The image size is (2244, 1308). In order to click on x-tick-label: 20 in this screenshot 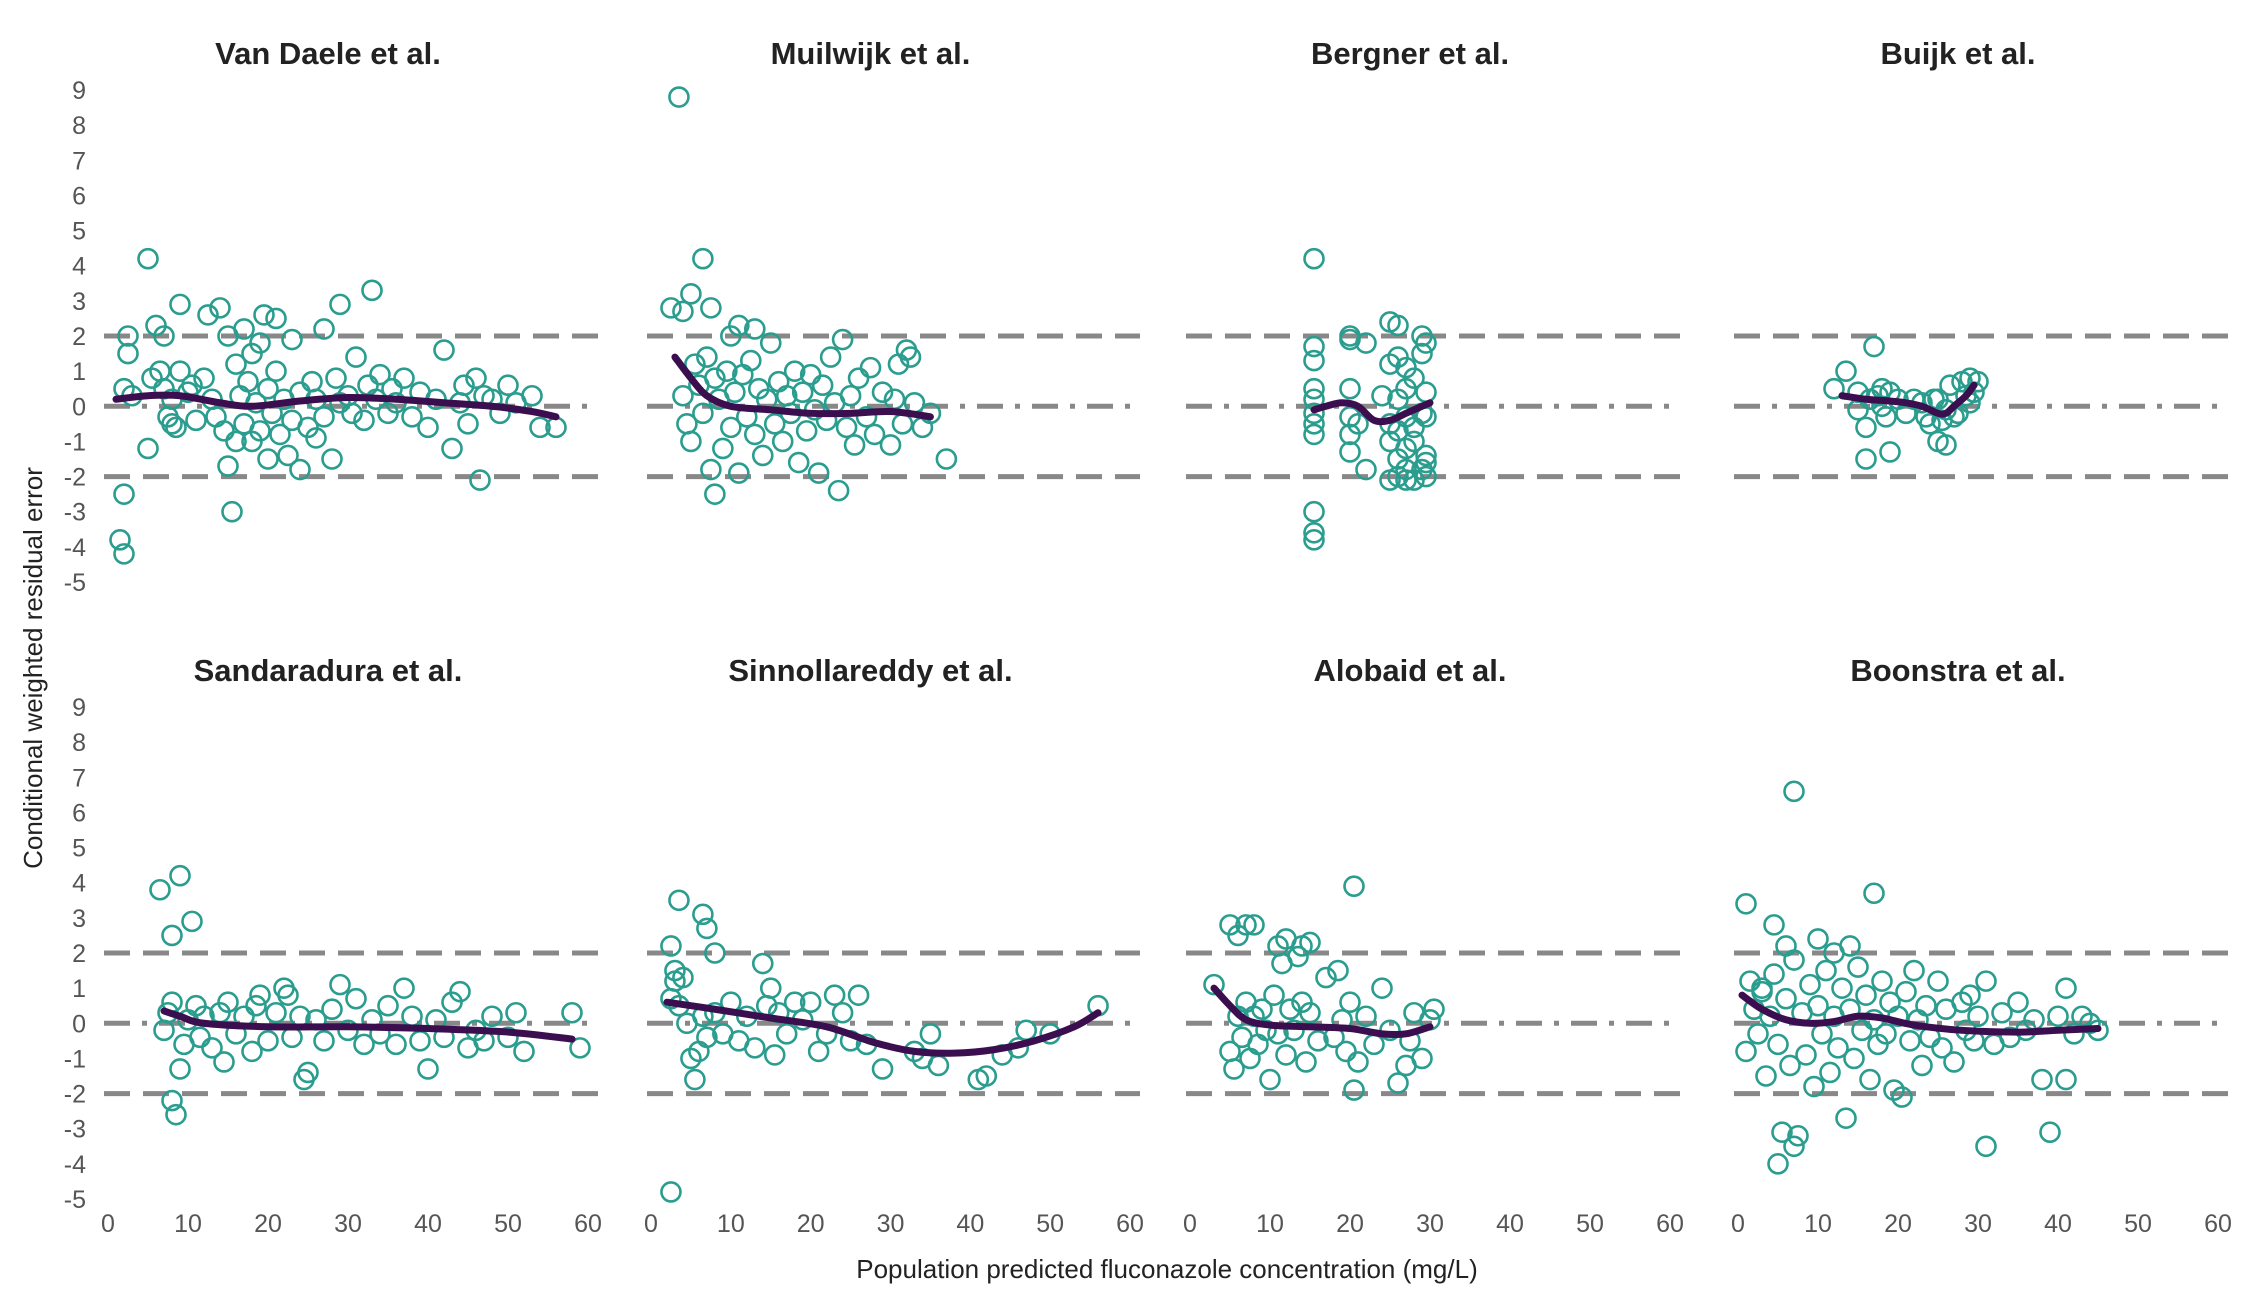, I will do `click(1350, 1224)`.